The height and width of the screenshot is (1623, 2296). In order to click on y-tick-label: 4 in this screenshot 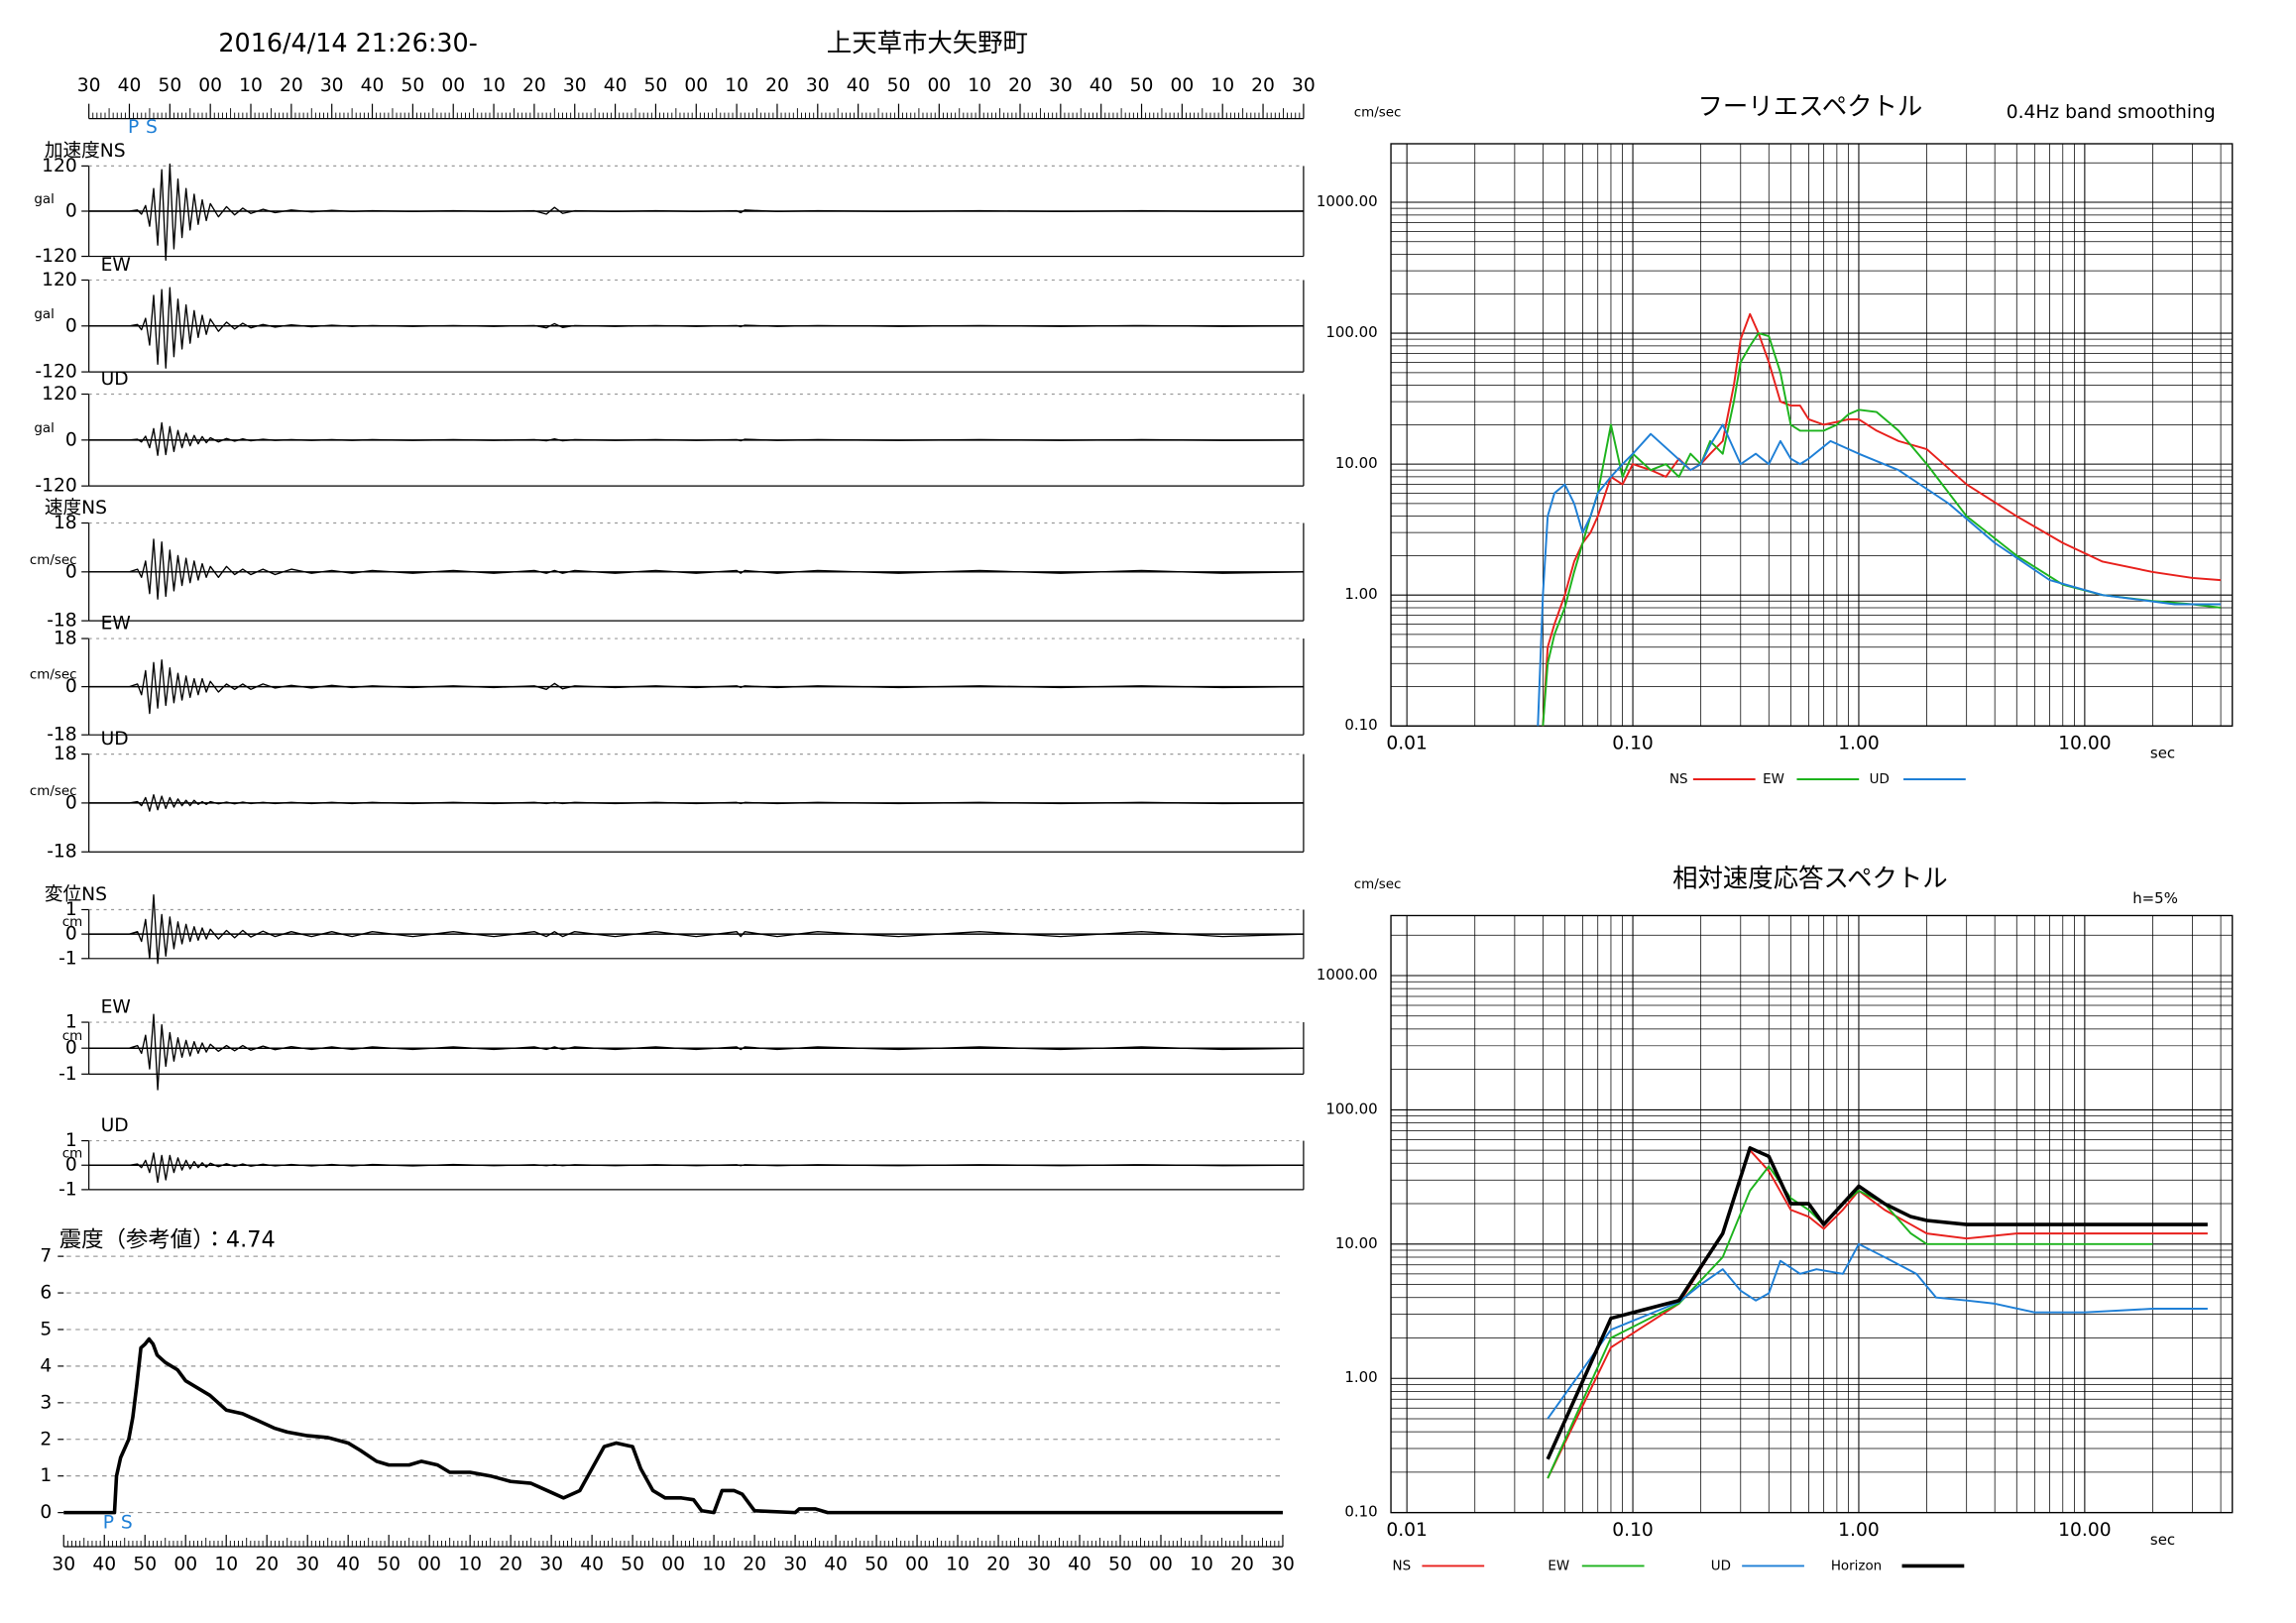, I will do `click(46, 1365)`.